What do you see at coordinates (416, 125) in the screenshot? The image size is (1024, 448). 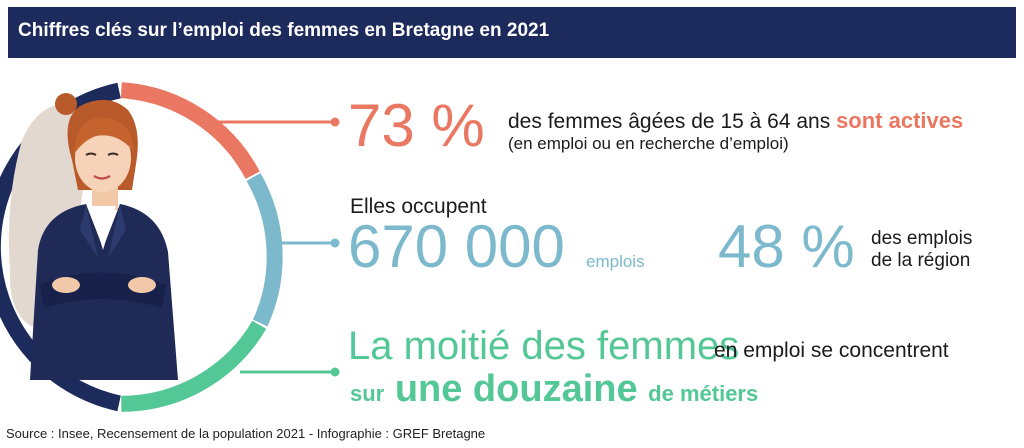 I see `stat-active-percent: 73 %` at bounding box center [416, 125].